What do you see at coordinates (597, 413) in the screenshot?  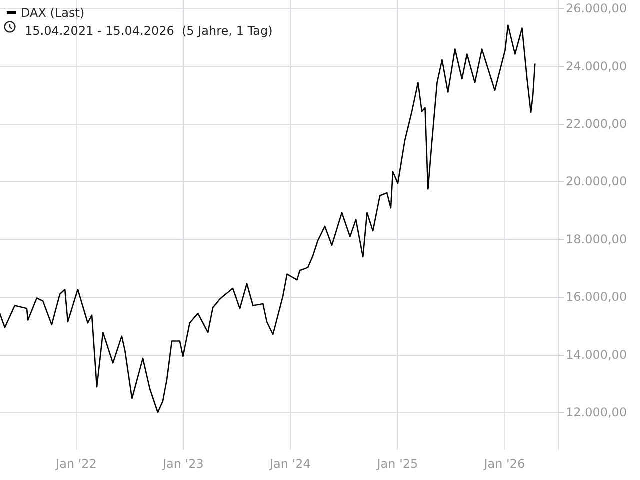 I see `y-tick-label: 12.000,00` at bounding box center [597, 413].